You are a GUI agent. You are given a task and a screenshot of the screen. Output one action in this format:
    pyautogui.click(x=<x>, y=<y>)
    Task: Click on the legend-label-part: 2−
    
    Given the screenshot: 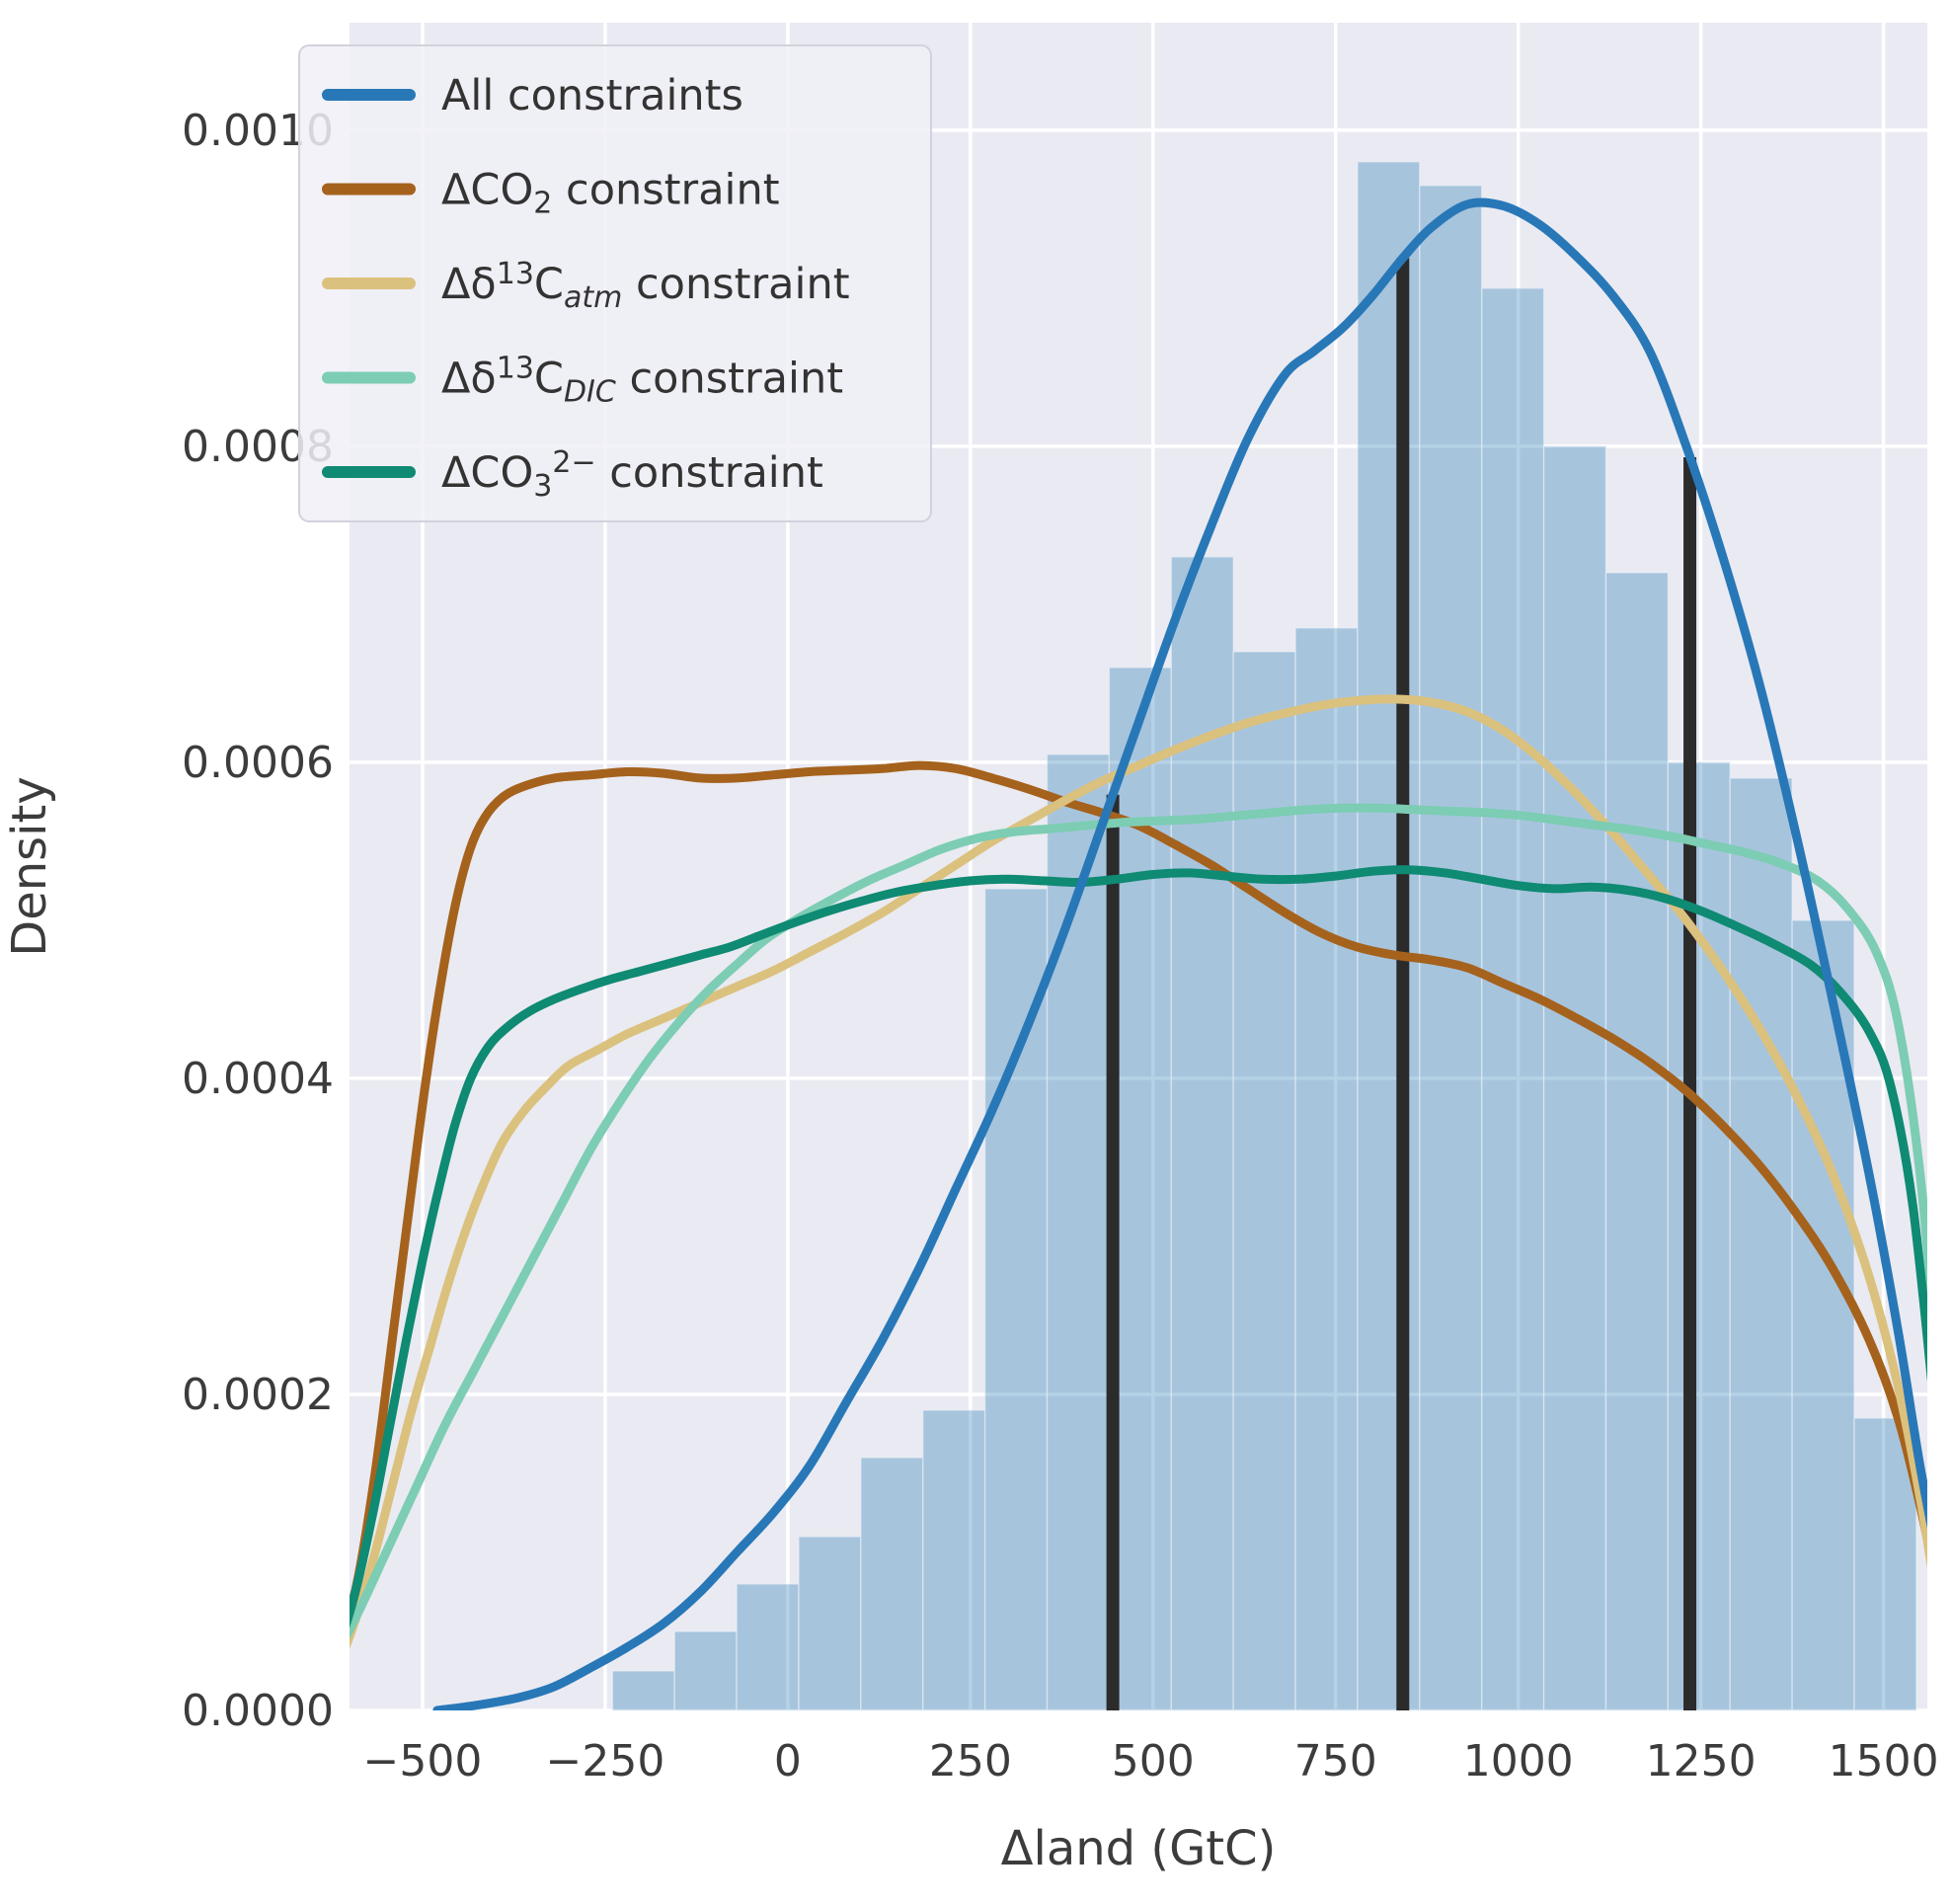 What is the action you would take?
    pyautogui.click(x=574, y=462)
    